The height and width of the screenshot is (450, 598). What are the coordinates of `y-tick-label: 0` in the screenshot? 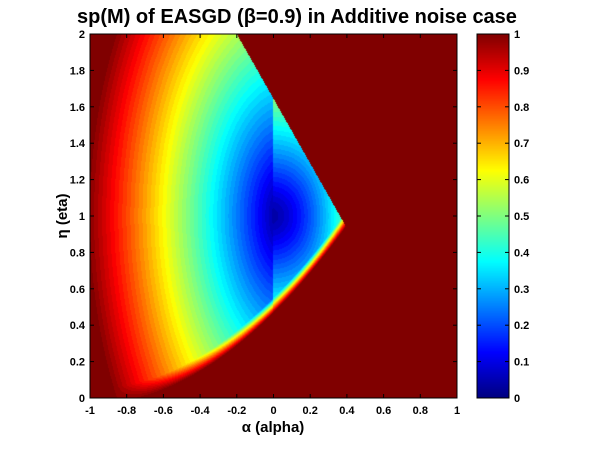 It's located at (82, 399).